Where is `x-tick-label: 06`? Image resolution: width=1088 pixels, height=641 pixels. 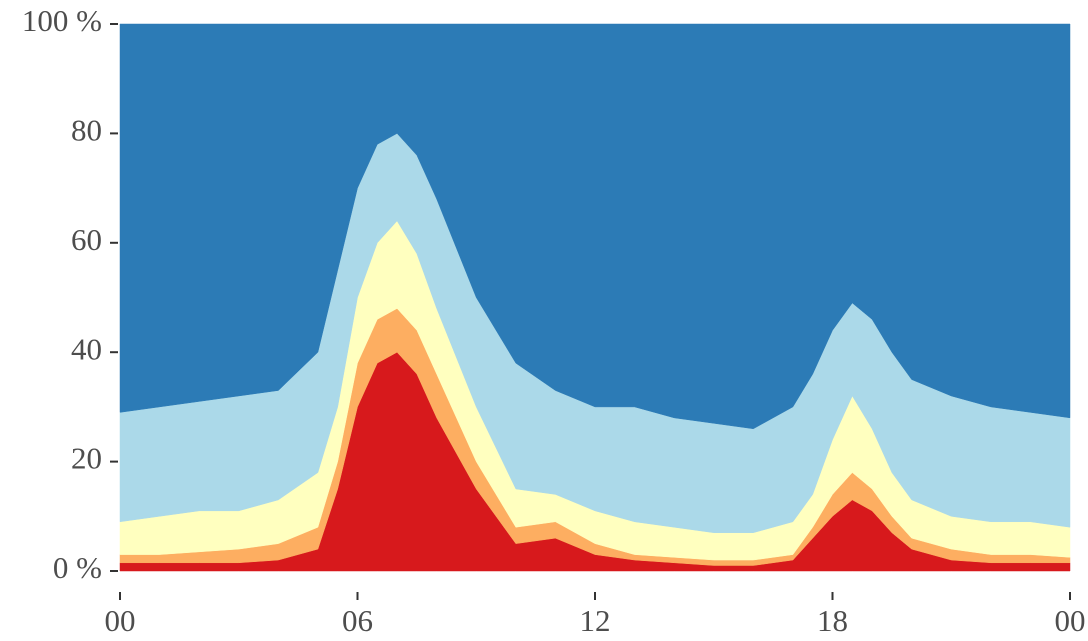
x-tick-label: 06 is located at coordinates (357, 620).